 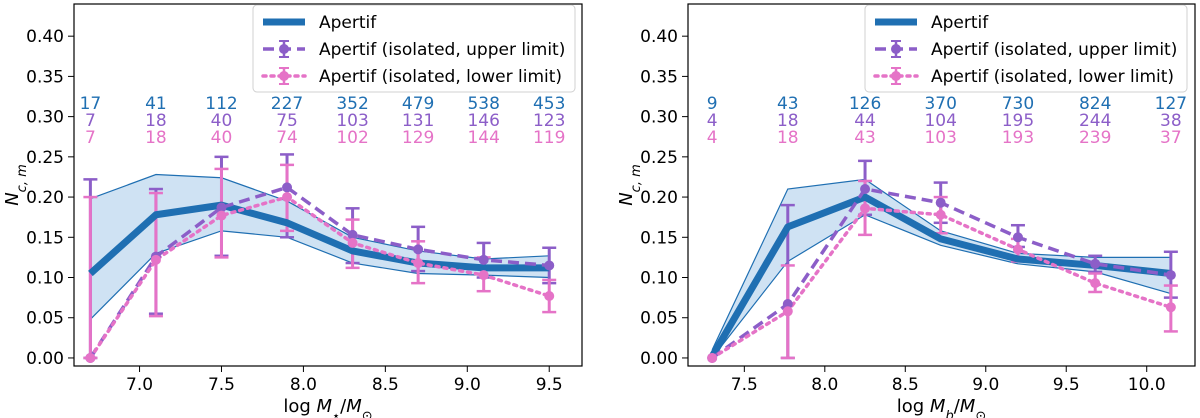 I want to click on x-tick-label: 7.0, so click(x=139, y=385).